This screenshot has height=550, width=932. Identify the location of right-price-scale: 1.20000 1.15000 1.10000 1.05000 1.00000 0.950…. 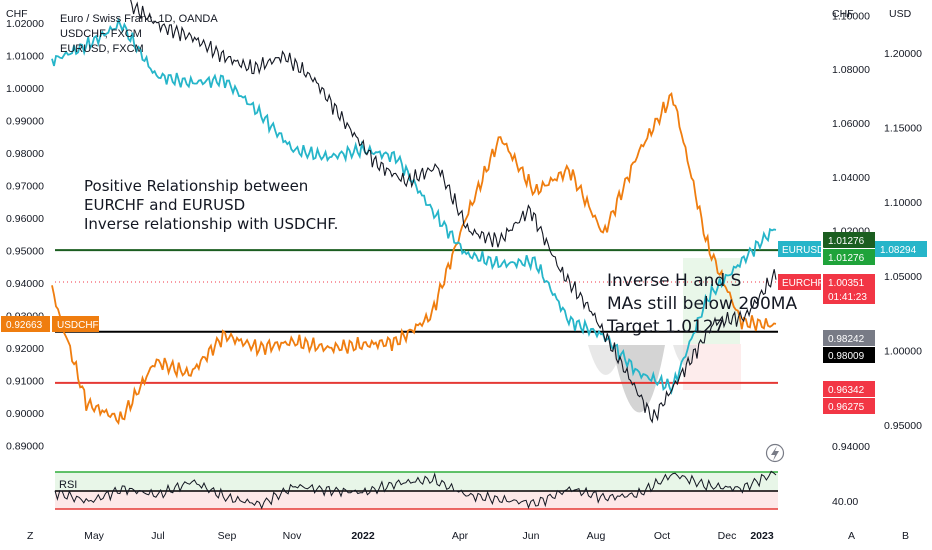
(903, 240).